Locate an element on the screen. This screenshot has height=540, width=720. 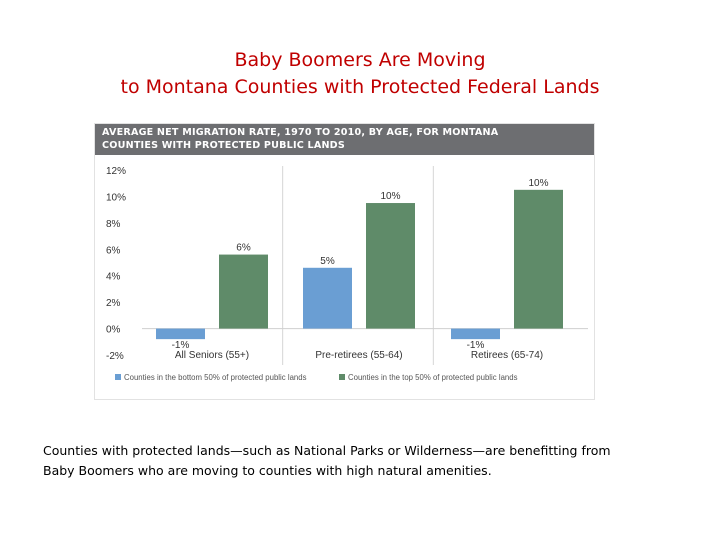
y-tick-label: 8% is located at coordinates (113, 224).